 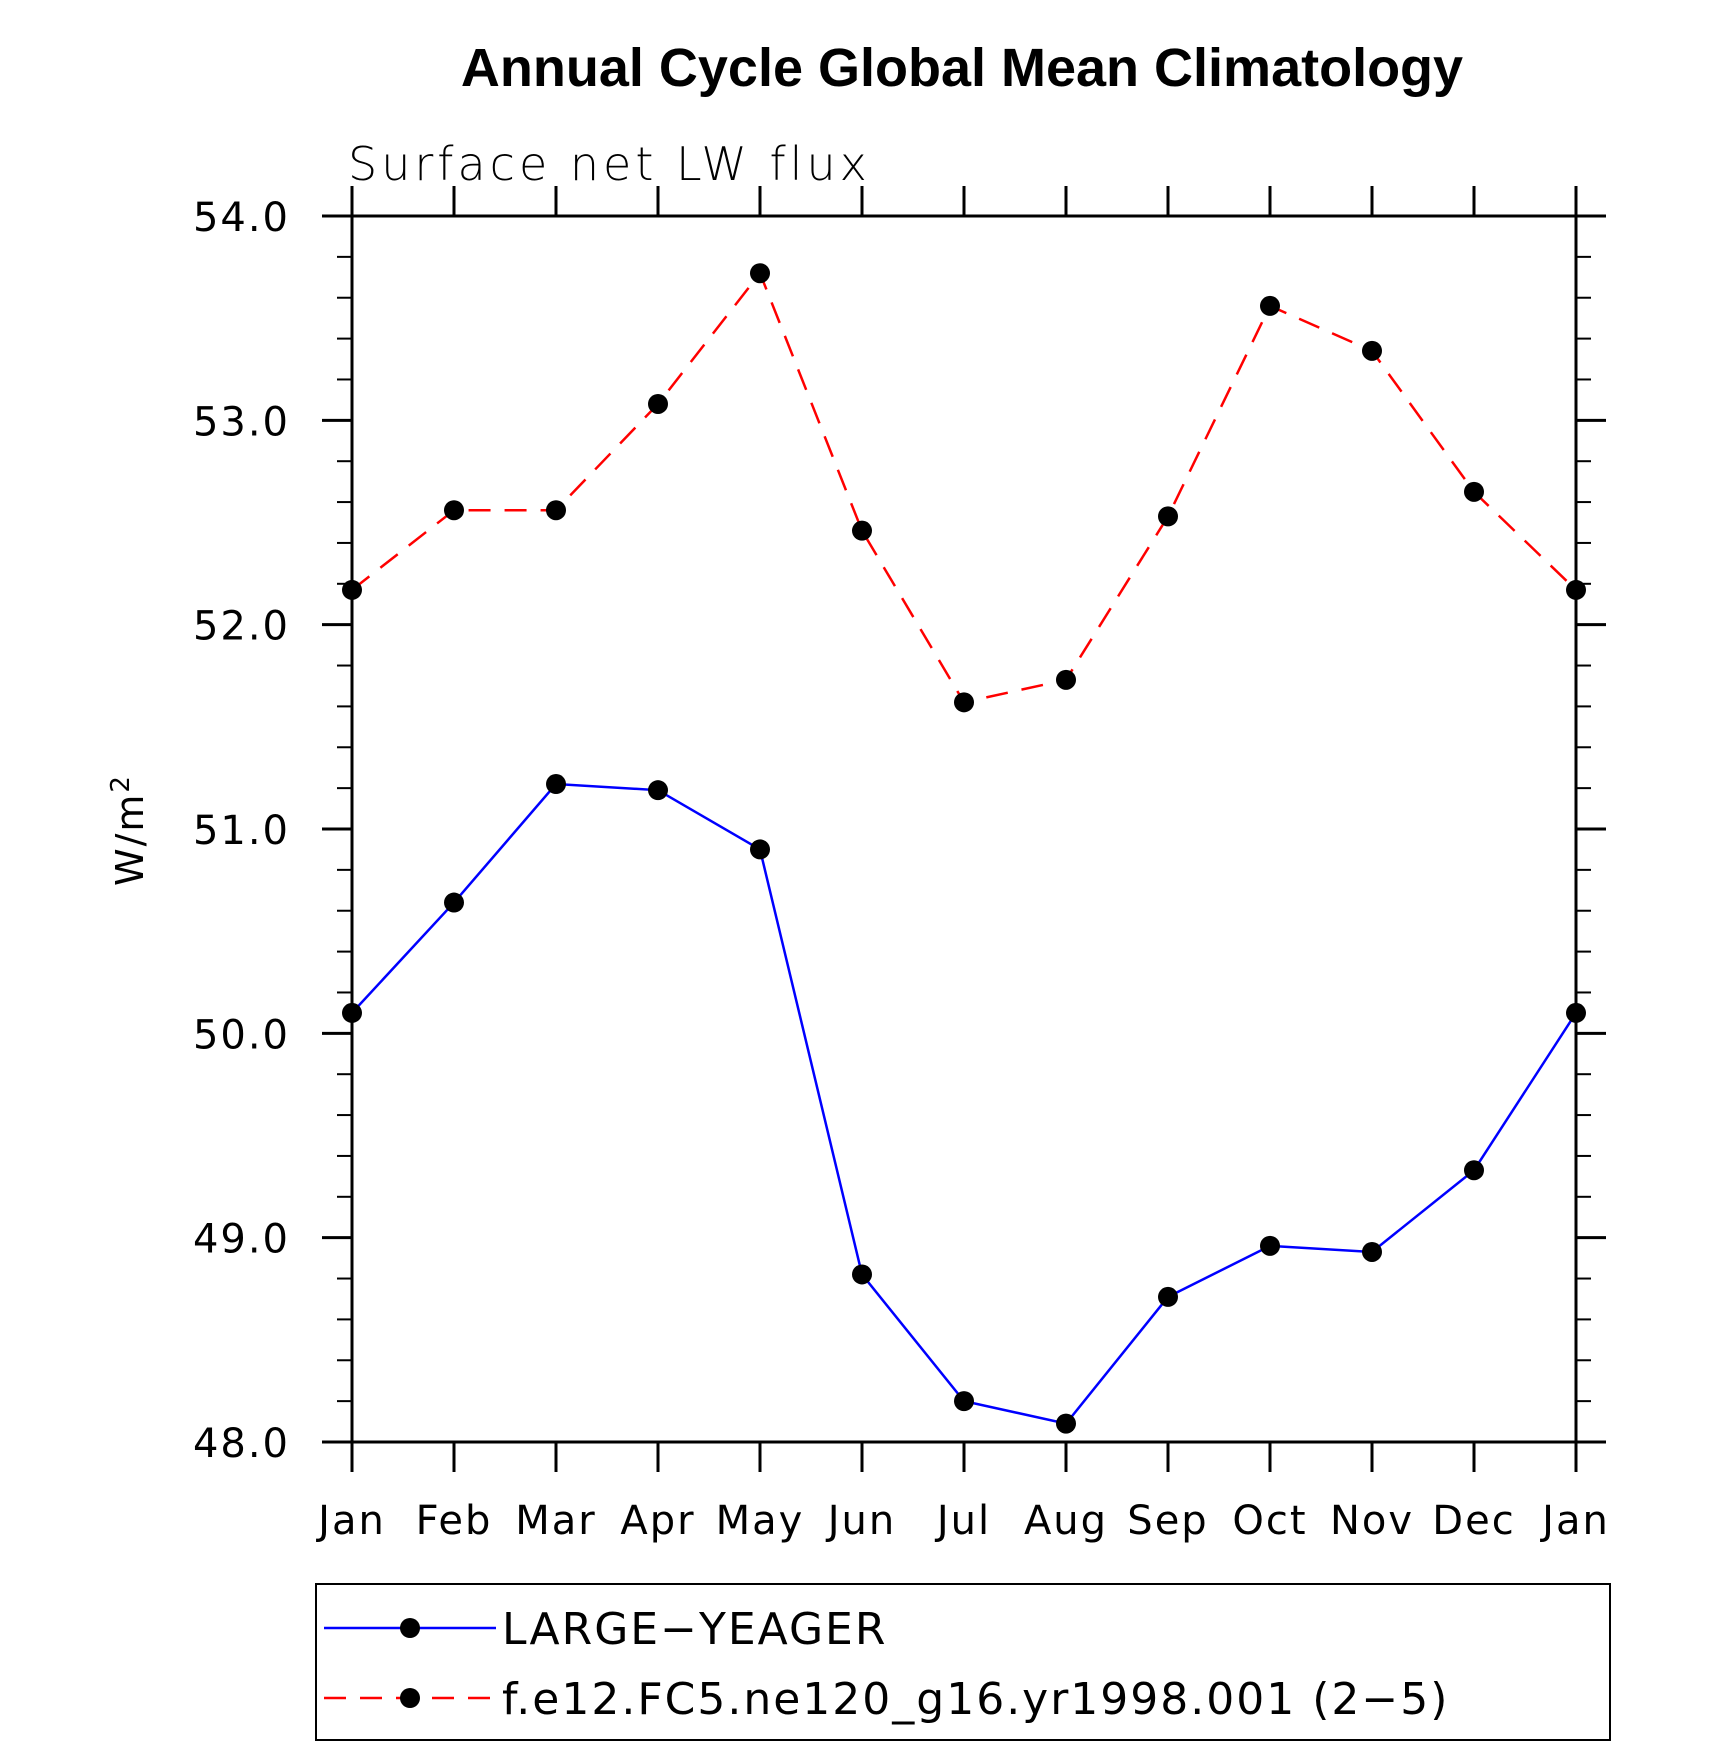 What do you see at coordinates (609, 164) in the screenshot?
I see `chart-subtitle: Surface net LW flux` at bounding box center [609, 164].